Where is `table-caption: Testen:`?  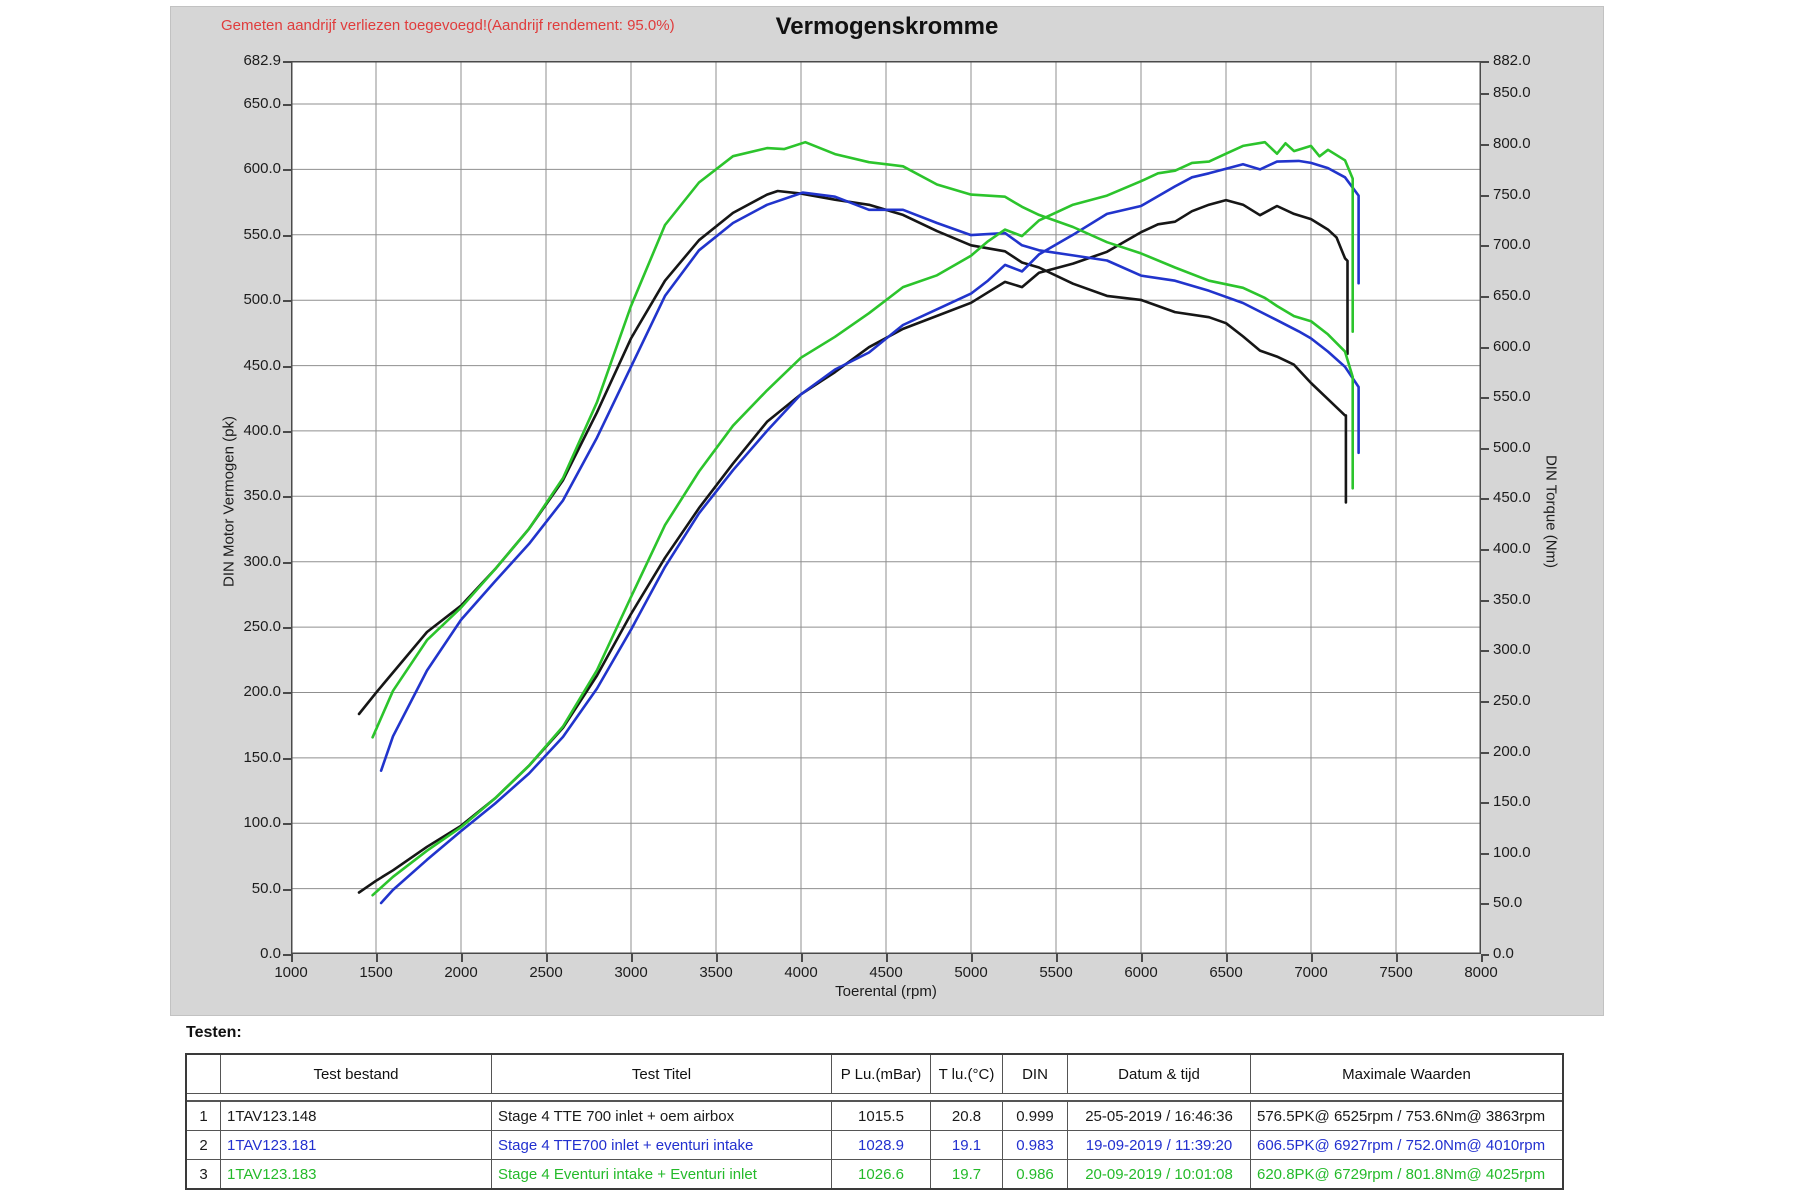 table-caption: Testen: is located at coordinates (214, 1032).